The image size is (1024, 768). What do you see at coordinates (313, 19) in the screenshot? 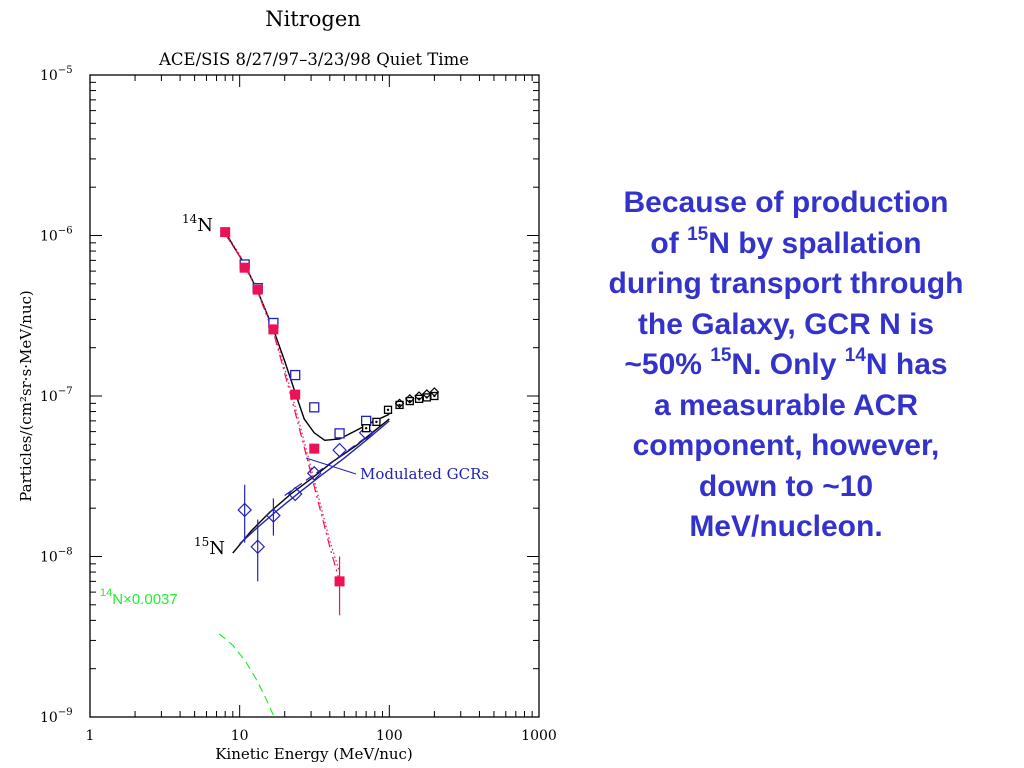
I see `chart-title: Nitrogen` at bounding box center [313, 19].